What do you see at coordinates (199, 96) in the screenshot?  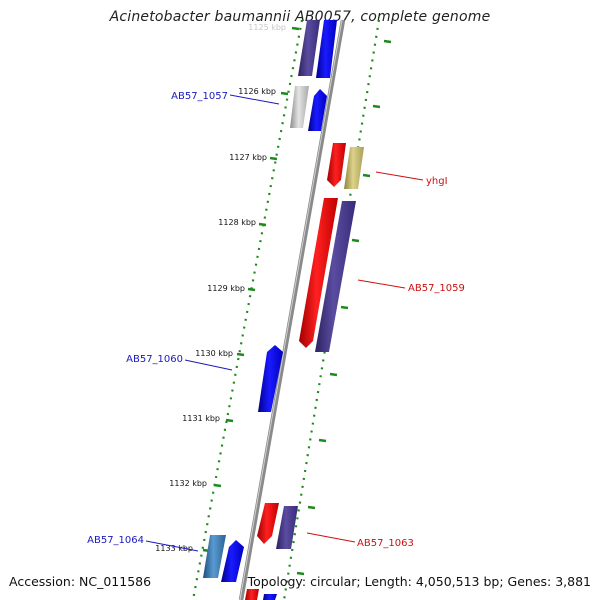 I see `gene-label-ab57-1057: AB57_1057` at bounding box center [199, 96].